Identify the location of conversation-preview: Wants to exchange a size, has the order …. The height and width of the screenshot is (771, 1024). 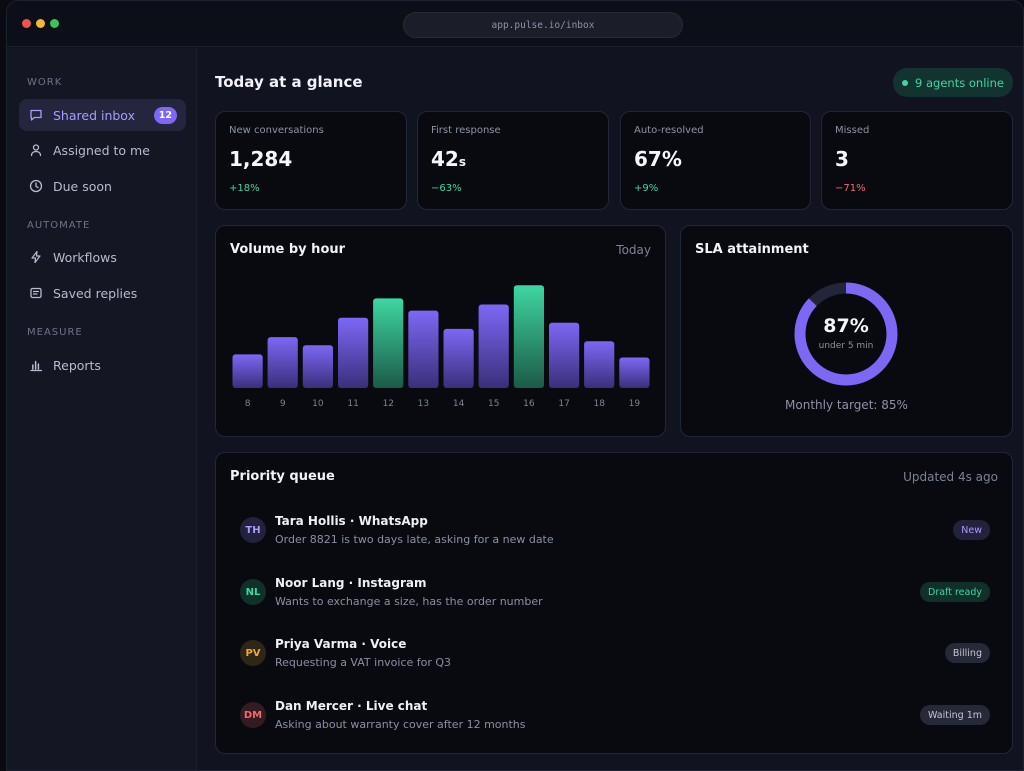
(409, 601).